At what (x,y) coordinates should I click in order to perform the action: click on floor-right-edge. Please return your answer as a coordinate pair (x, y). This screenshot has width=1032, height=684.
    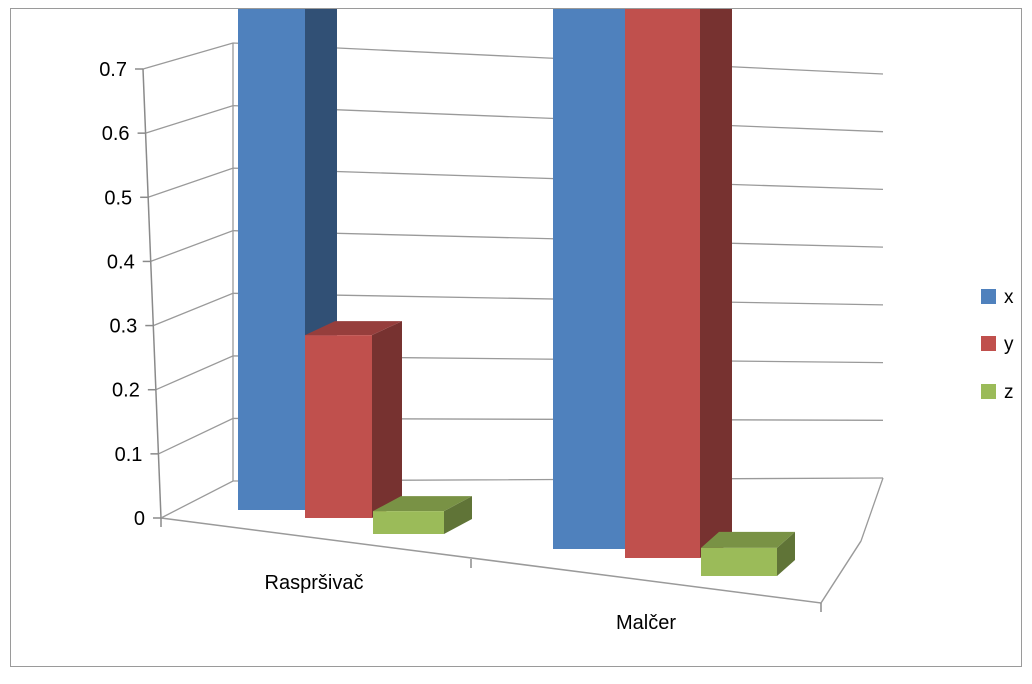
    Looking at the image, I should click on (872, 509).